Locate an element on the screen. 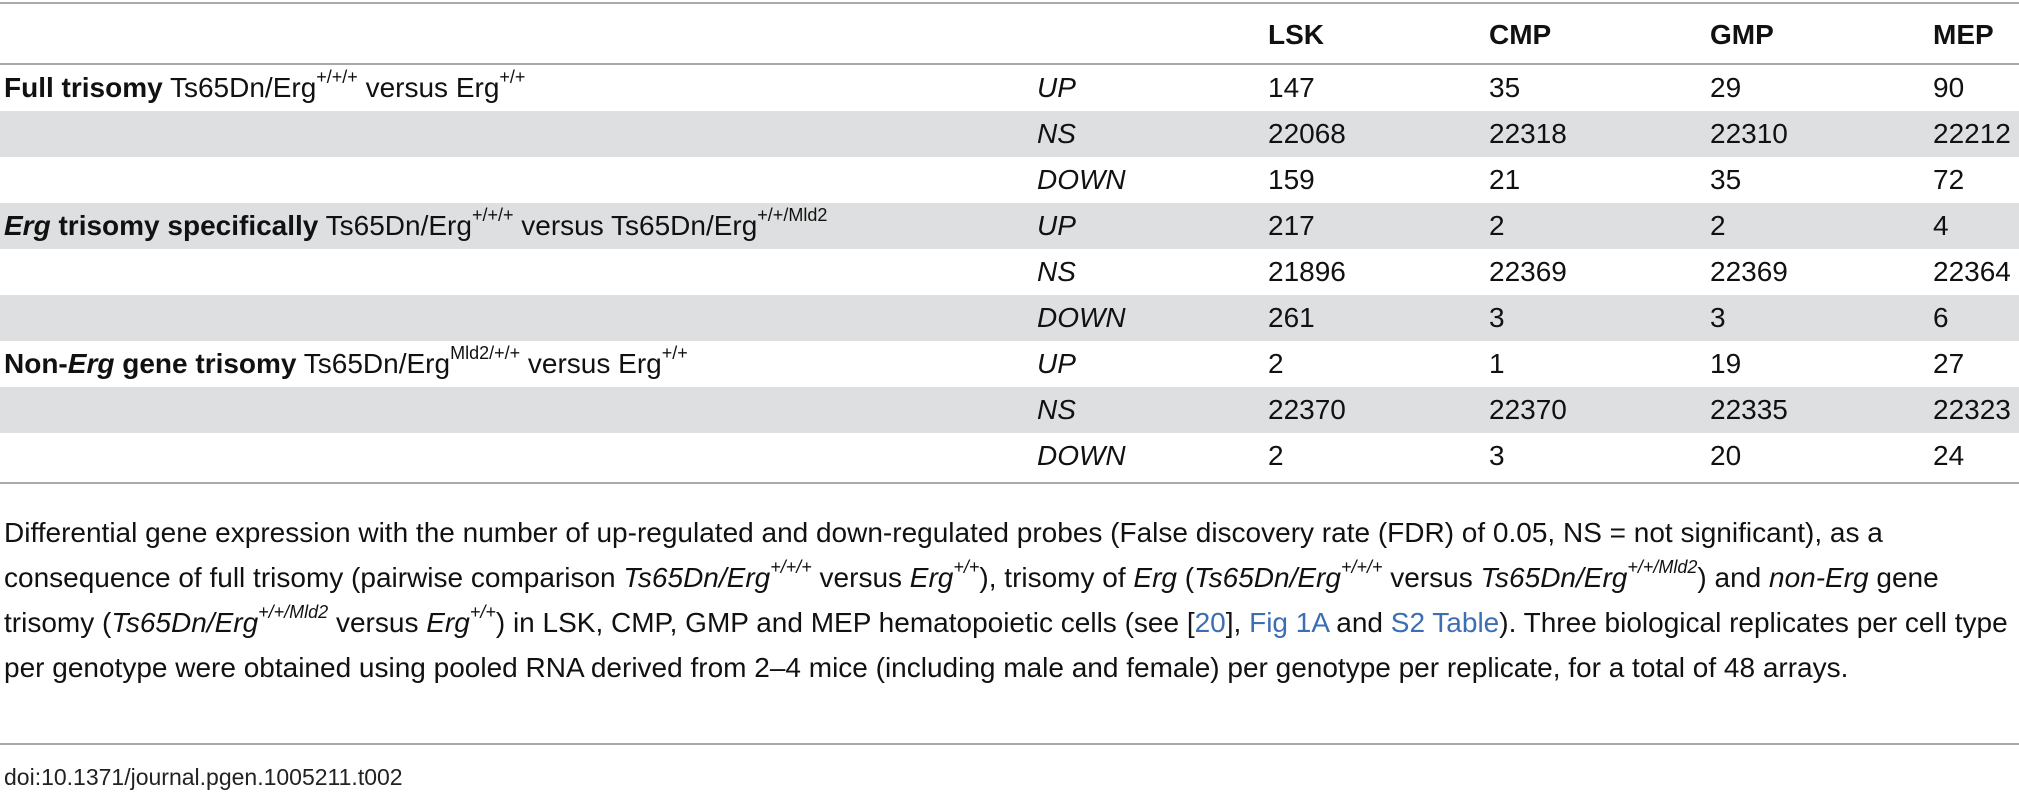 This screenshot has height=800, width=2019. col-header-lsk: LSK is located at coordinates (1296, 34).